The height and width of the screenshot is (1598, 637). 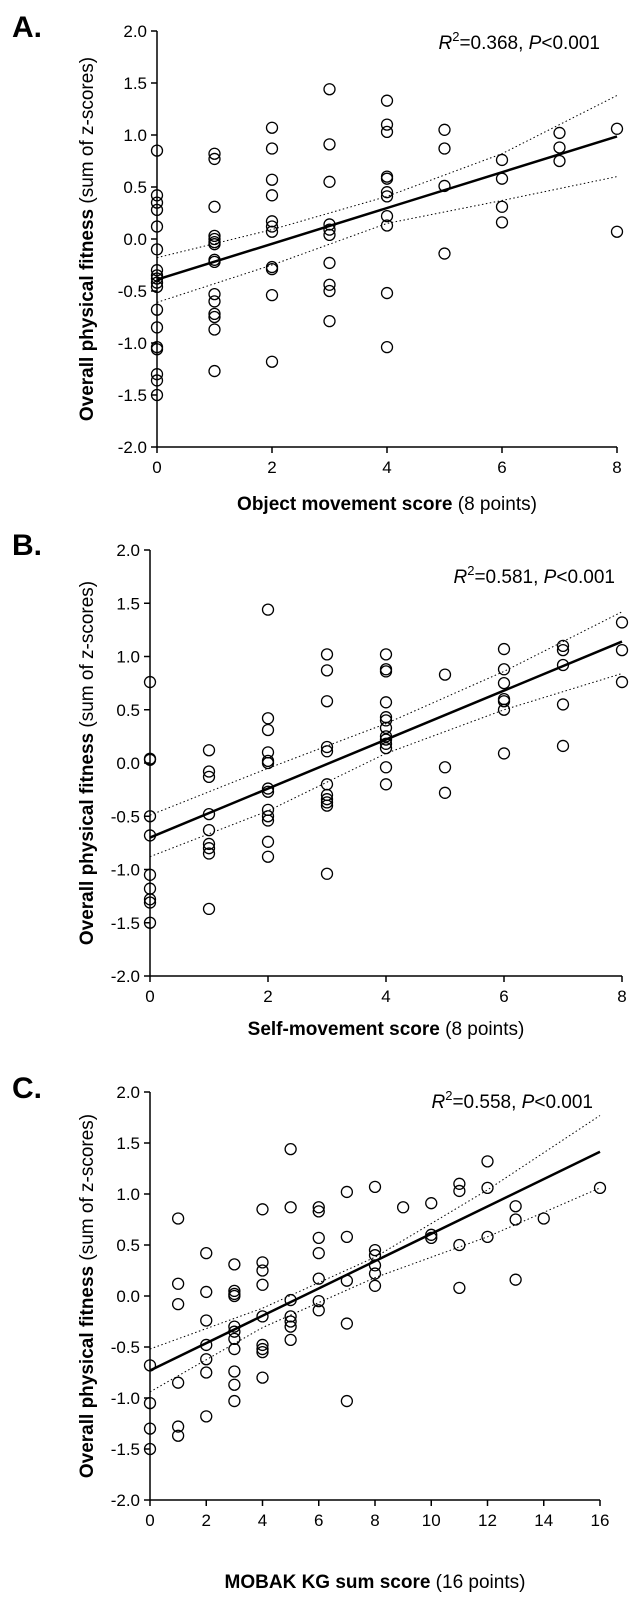 I want to click on x-axis-title: Object movement score (8 points), so click(x=387, y=504).